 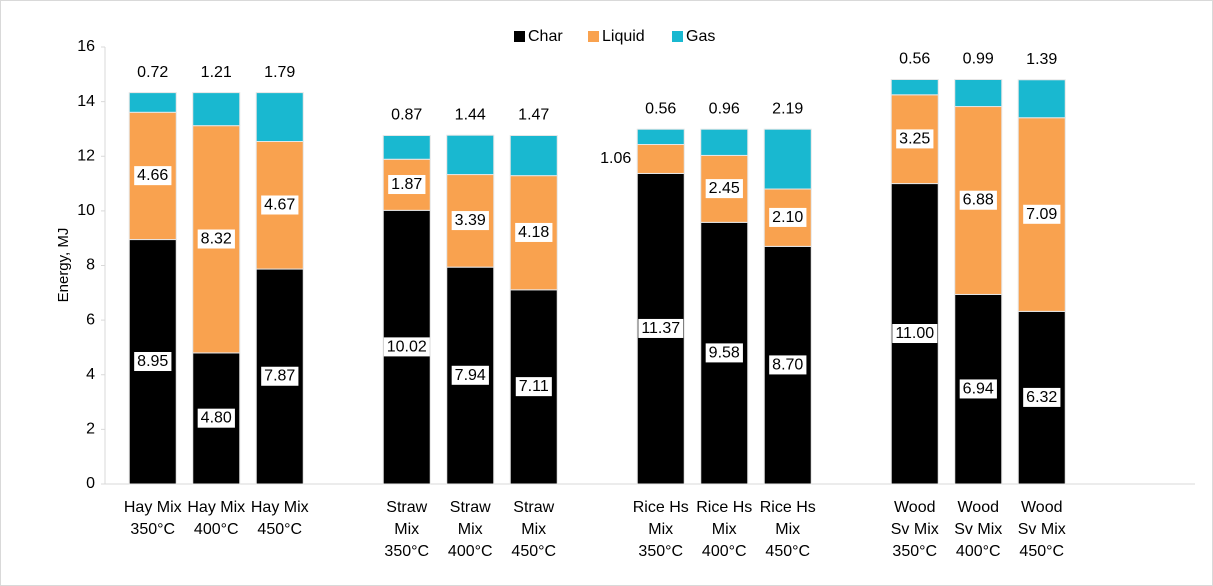 I want to click on data-label: 6.94, so click(x=978, y=388).